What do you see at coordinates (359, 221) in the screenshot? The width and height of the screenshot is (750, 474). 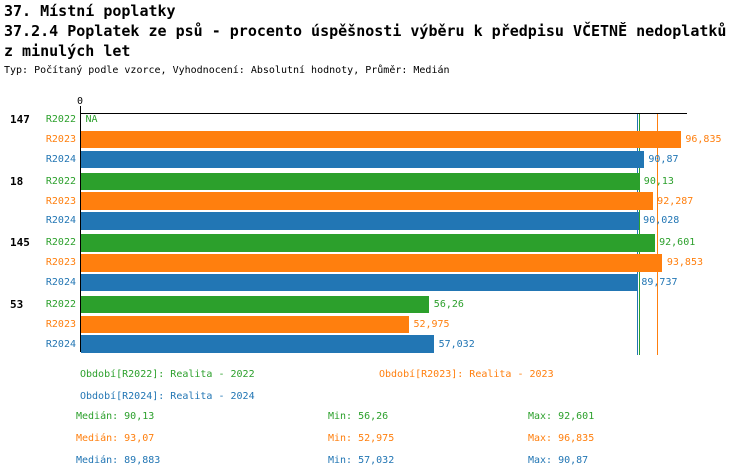 I see `bar-18-r2024` at bounding box center [359, 221].